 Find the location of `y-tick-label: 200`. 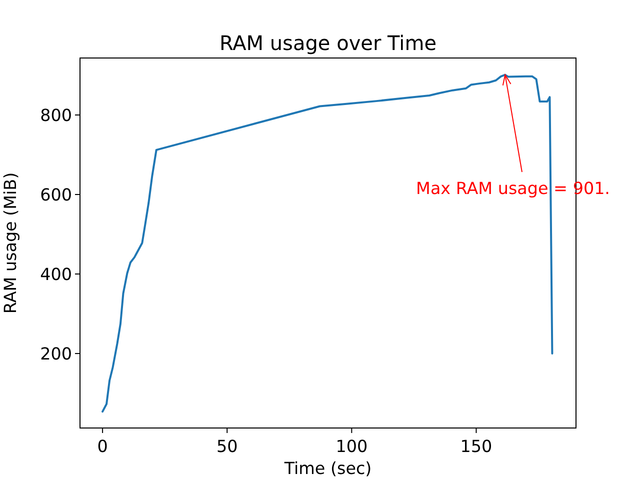

y-tick-label: 200 is located at coordinates (56, 353).